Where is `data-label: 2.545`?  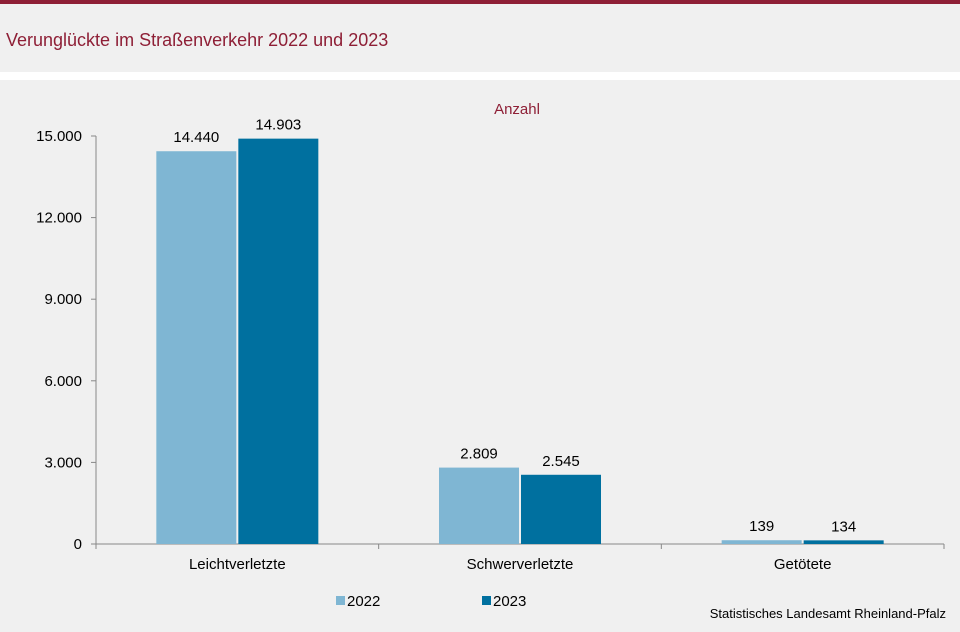 data-label: 2.545 is located at coordinates (561, 461).